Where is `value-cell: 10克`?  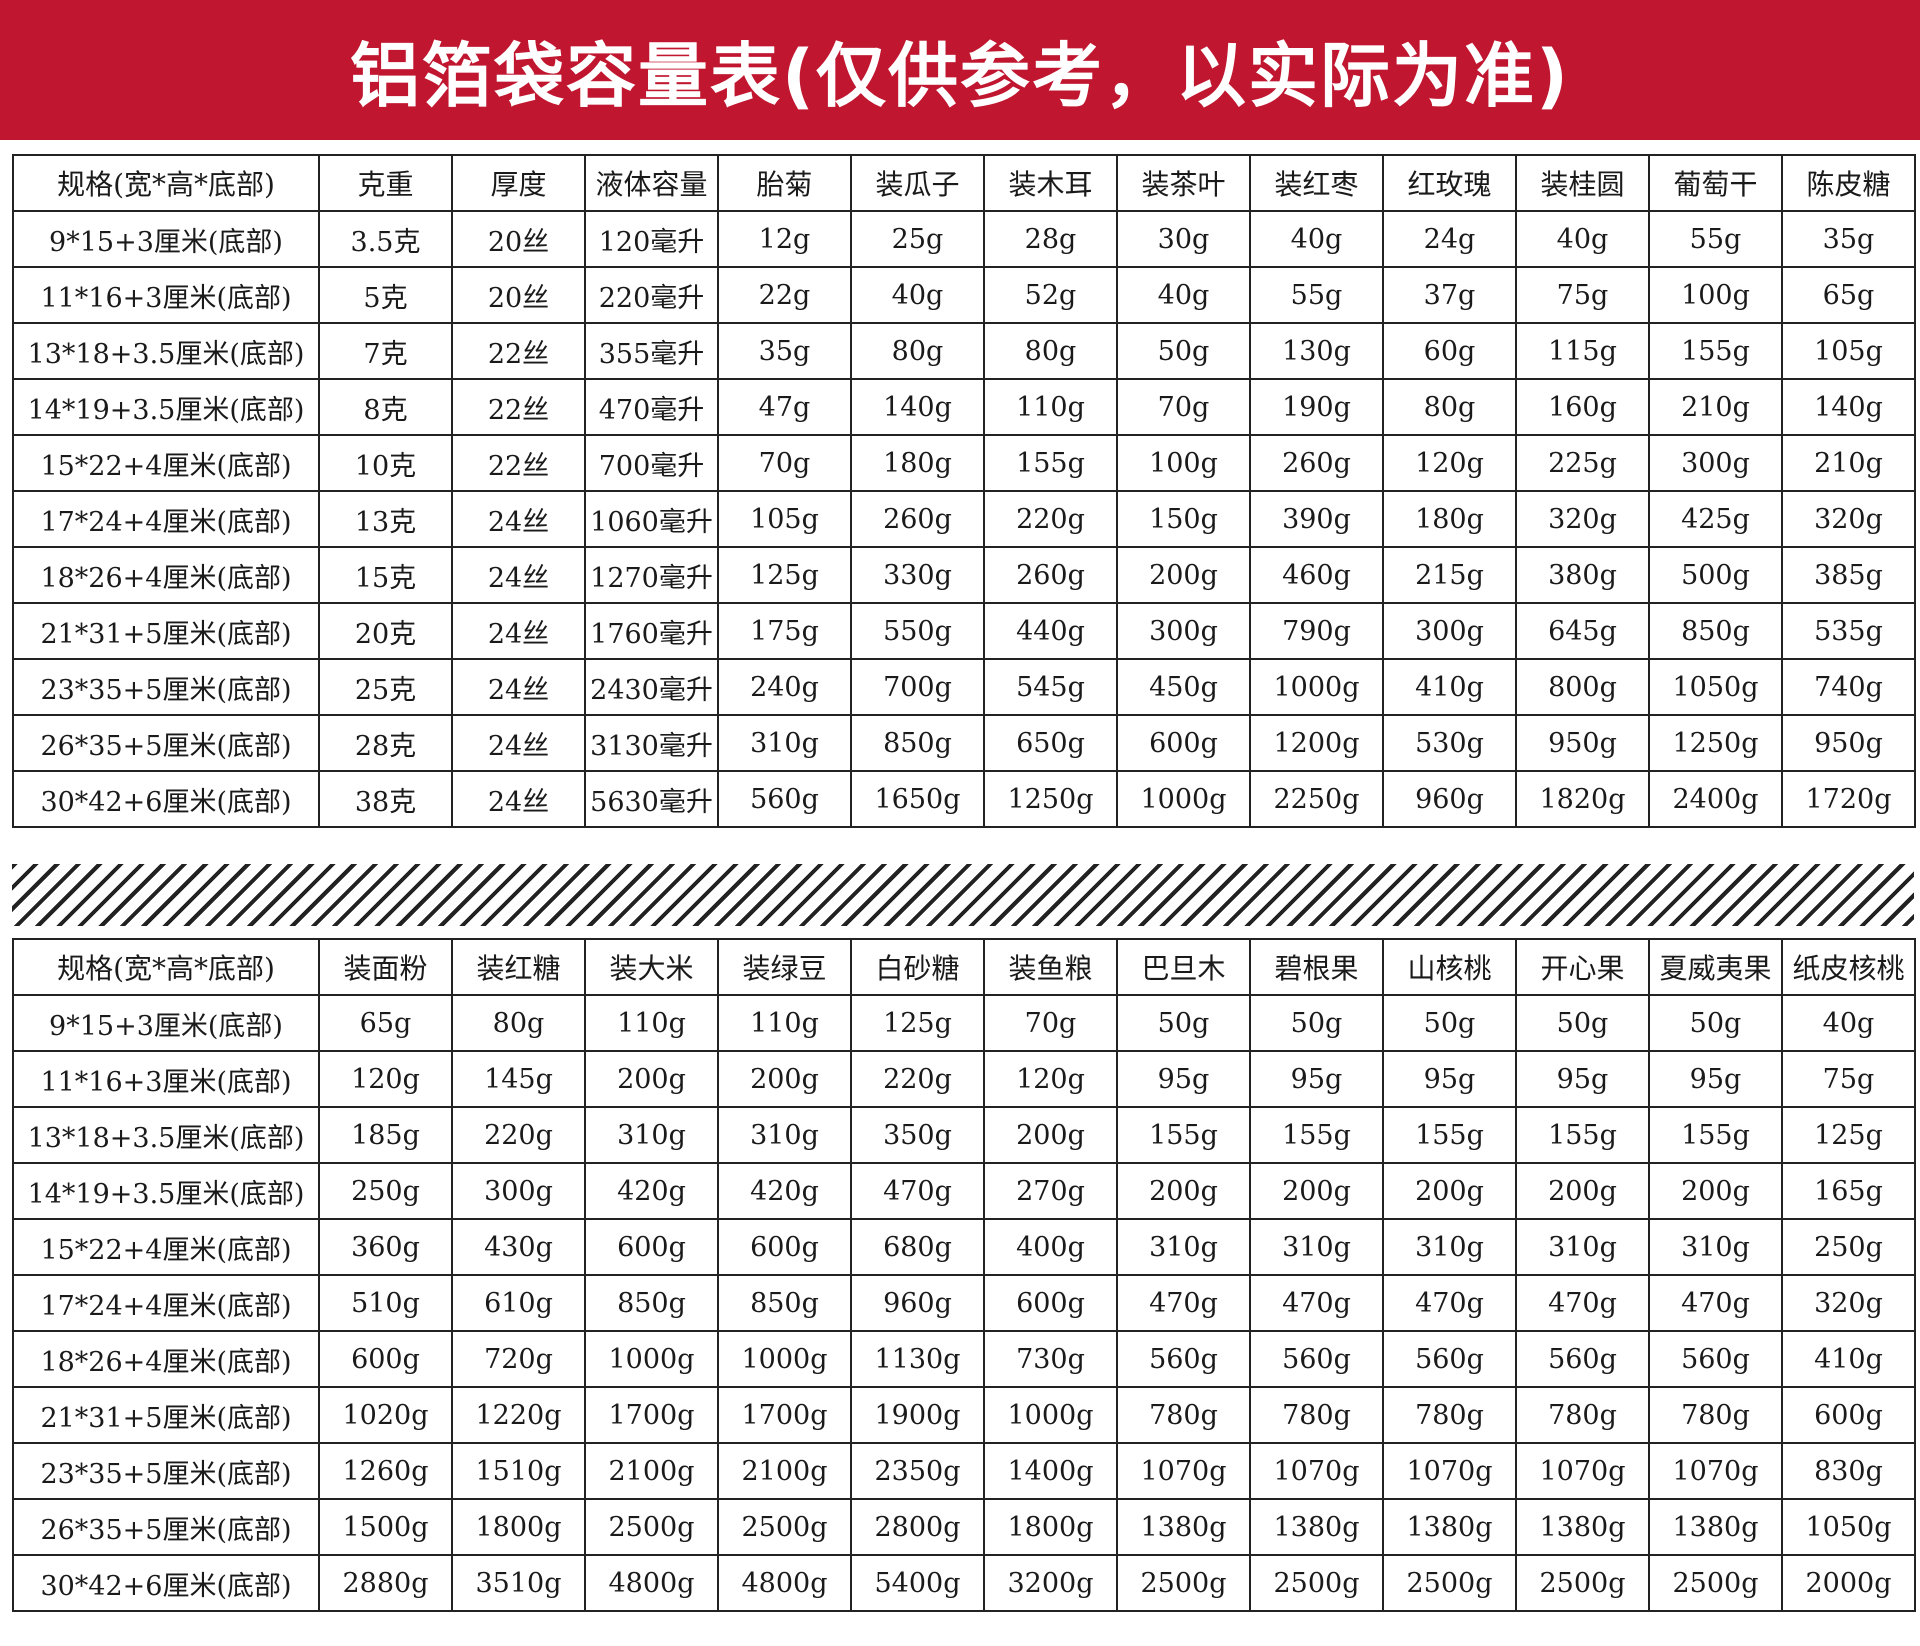
value-cell: 10克 is located at coordinates (385, 463).